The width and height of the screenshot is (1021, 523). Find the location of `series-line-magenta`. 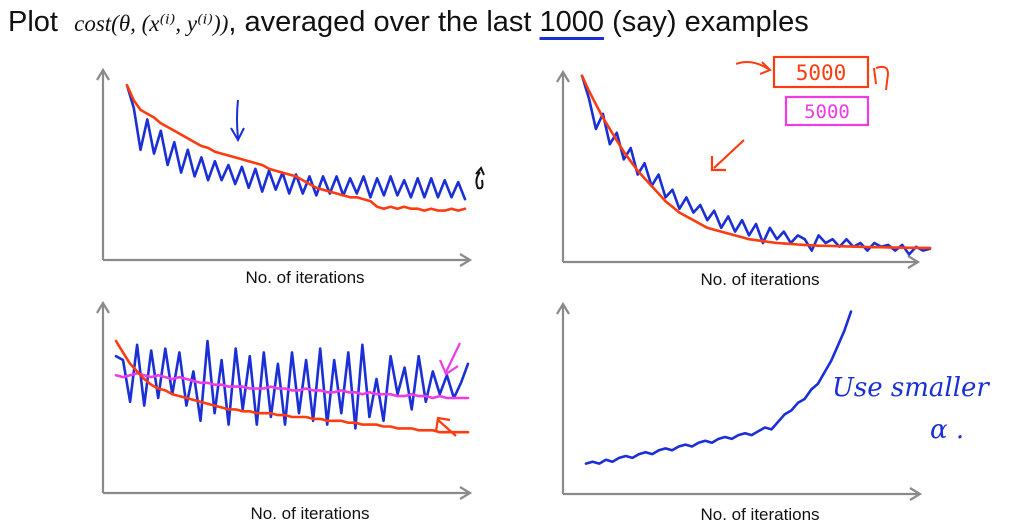

series-line-magenta is located at coordinates (292, 385).